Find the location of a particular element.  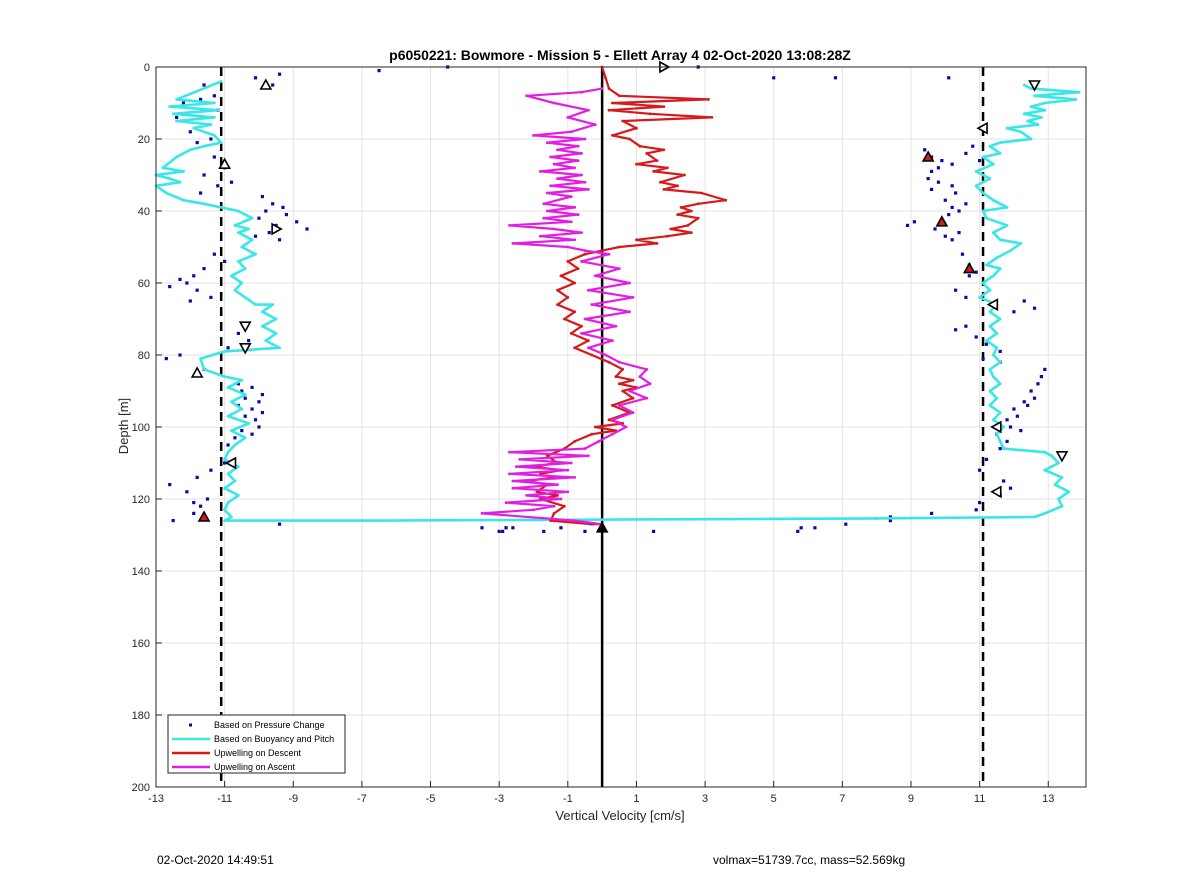

x-tick-label: 11 is located at coordinates (979, 799).